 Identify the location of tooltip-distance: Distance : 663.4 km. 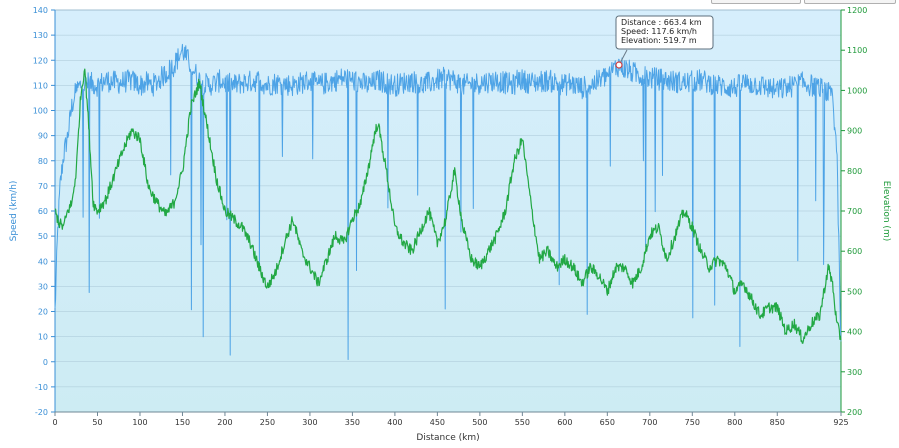
(661, 22).